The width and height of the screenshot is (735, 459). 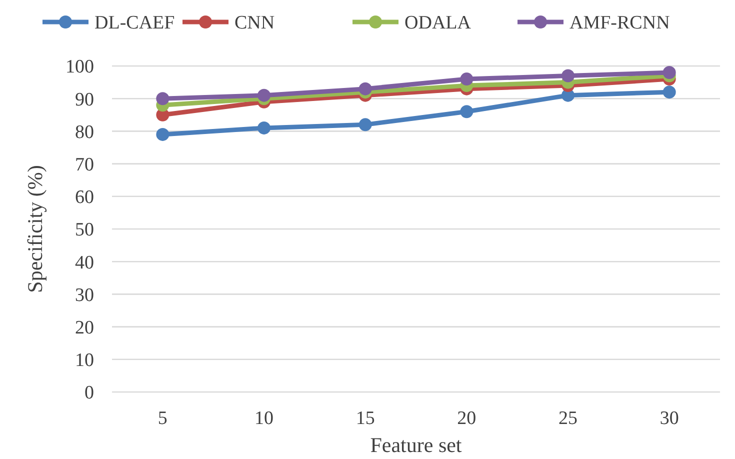 What do you see at coordinates (466, 418) in the screenshot?
I see `x-tick-label: 20` at bounding box center [466, 418].